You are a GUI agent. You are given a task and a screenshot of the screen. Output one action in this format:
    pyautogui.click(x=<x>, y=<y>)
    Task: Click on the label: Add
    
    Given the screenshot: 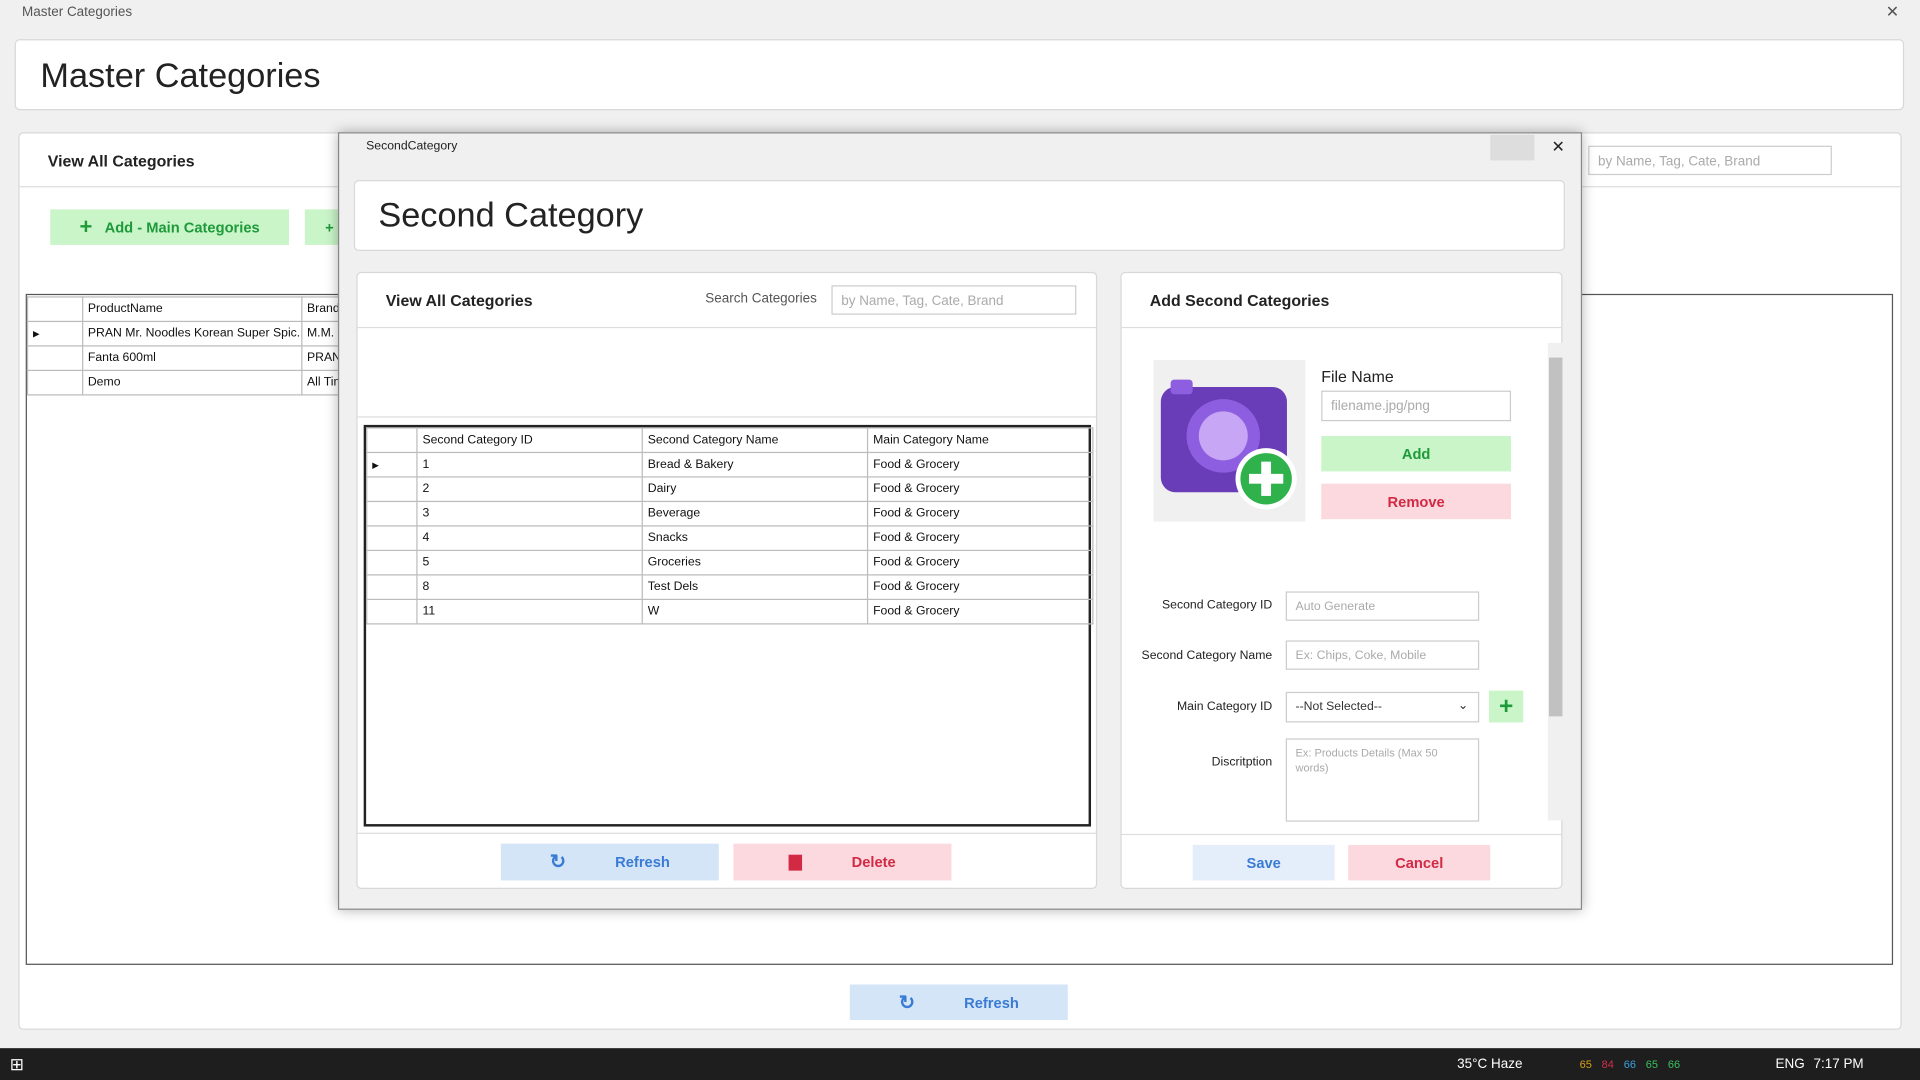 What is the action you would take?
    pyautogui.click(x=1416, y=454)
    